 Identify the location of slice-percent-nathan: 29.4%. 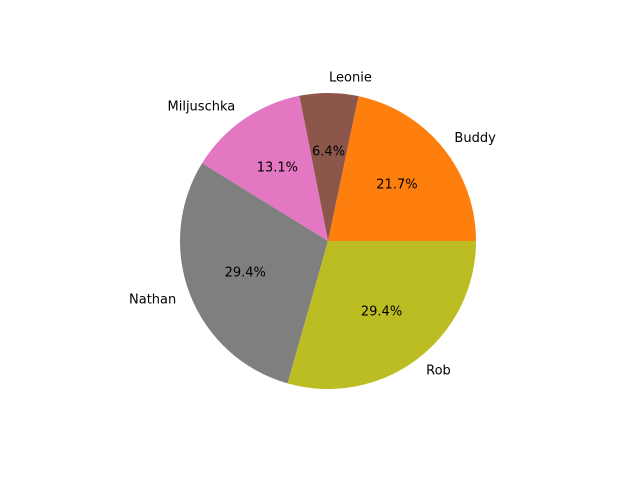
(245, 273).